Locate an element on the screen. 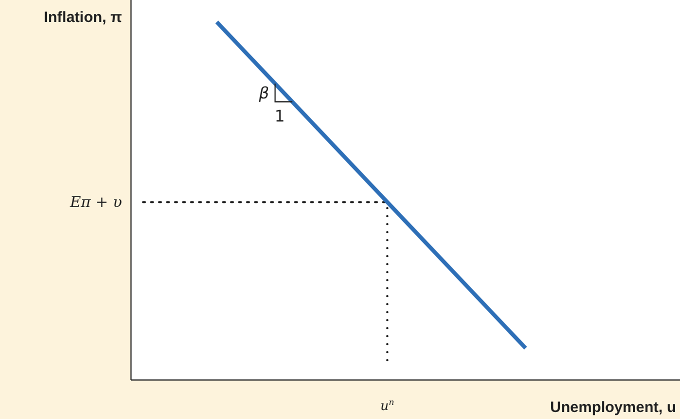  annotation: 1 is located at coordinates (279, 116).